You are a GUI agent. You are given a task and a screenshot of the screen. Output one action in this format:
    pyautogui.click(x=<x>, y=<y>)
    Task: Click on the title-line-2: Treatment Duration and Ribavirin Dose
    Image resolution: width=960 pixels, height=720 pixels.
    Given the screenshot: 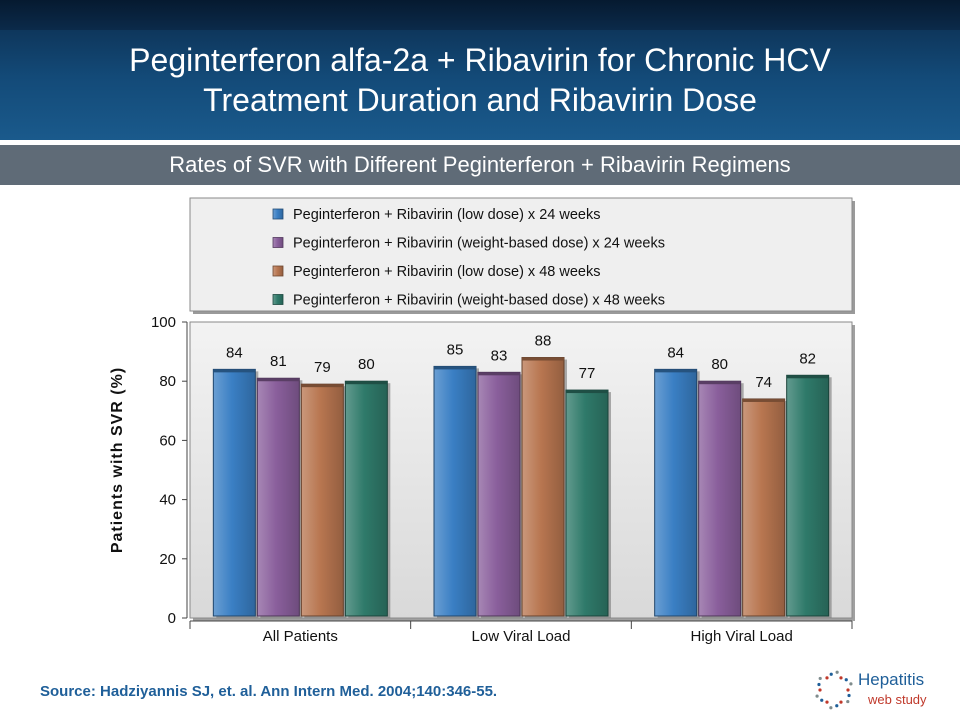 What is the action you would take?
    pyautogui.click(x=480, y=100)
    